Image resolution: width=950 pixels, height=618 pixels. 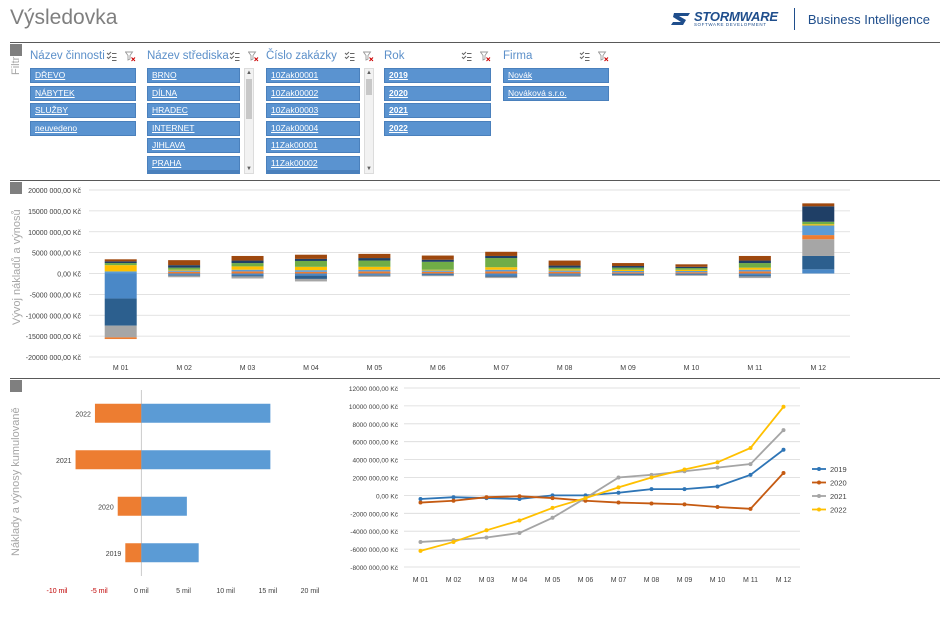 I want to click on slicer-item-internet: INTERNET, so click(x=193, y=128).